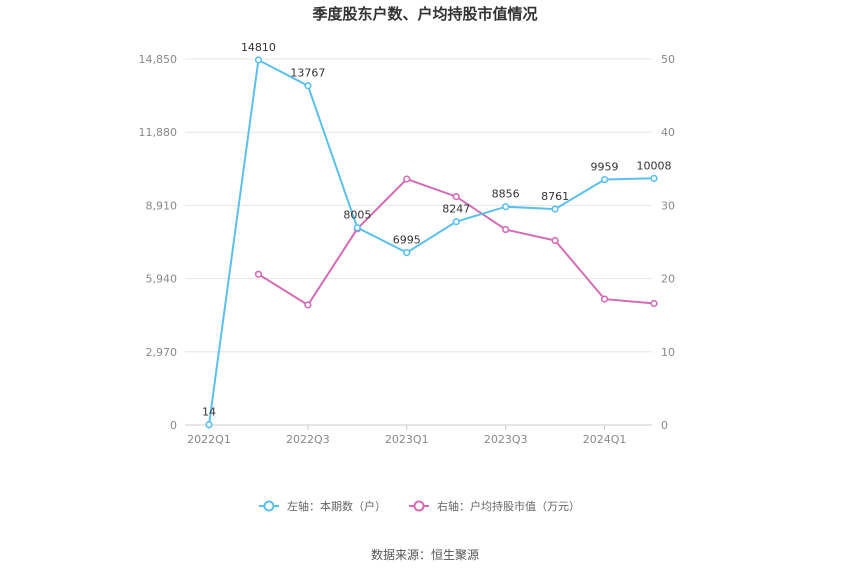 This screenshot has width=850, height=575. I want to click on left-tick-label: 2,970, so click(162, 352).